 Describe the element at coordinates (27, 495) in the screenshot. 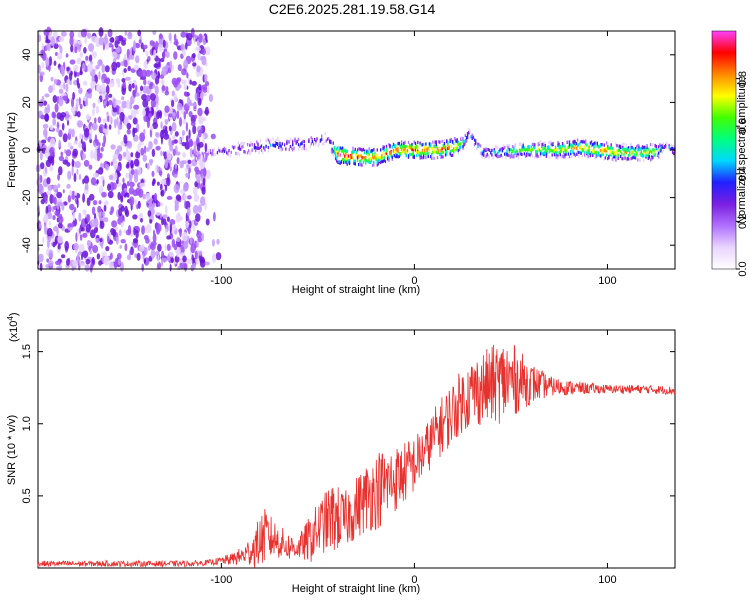

I see `y-tick-label: 0.5` at that location.